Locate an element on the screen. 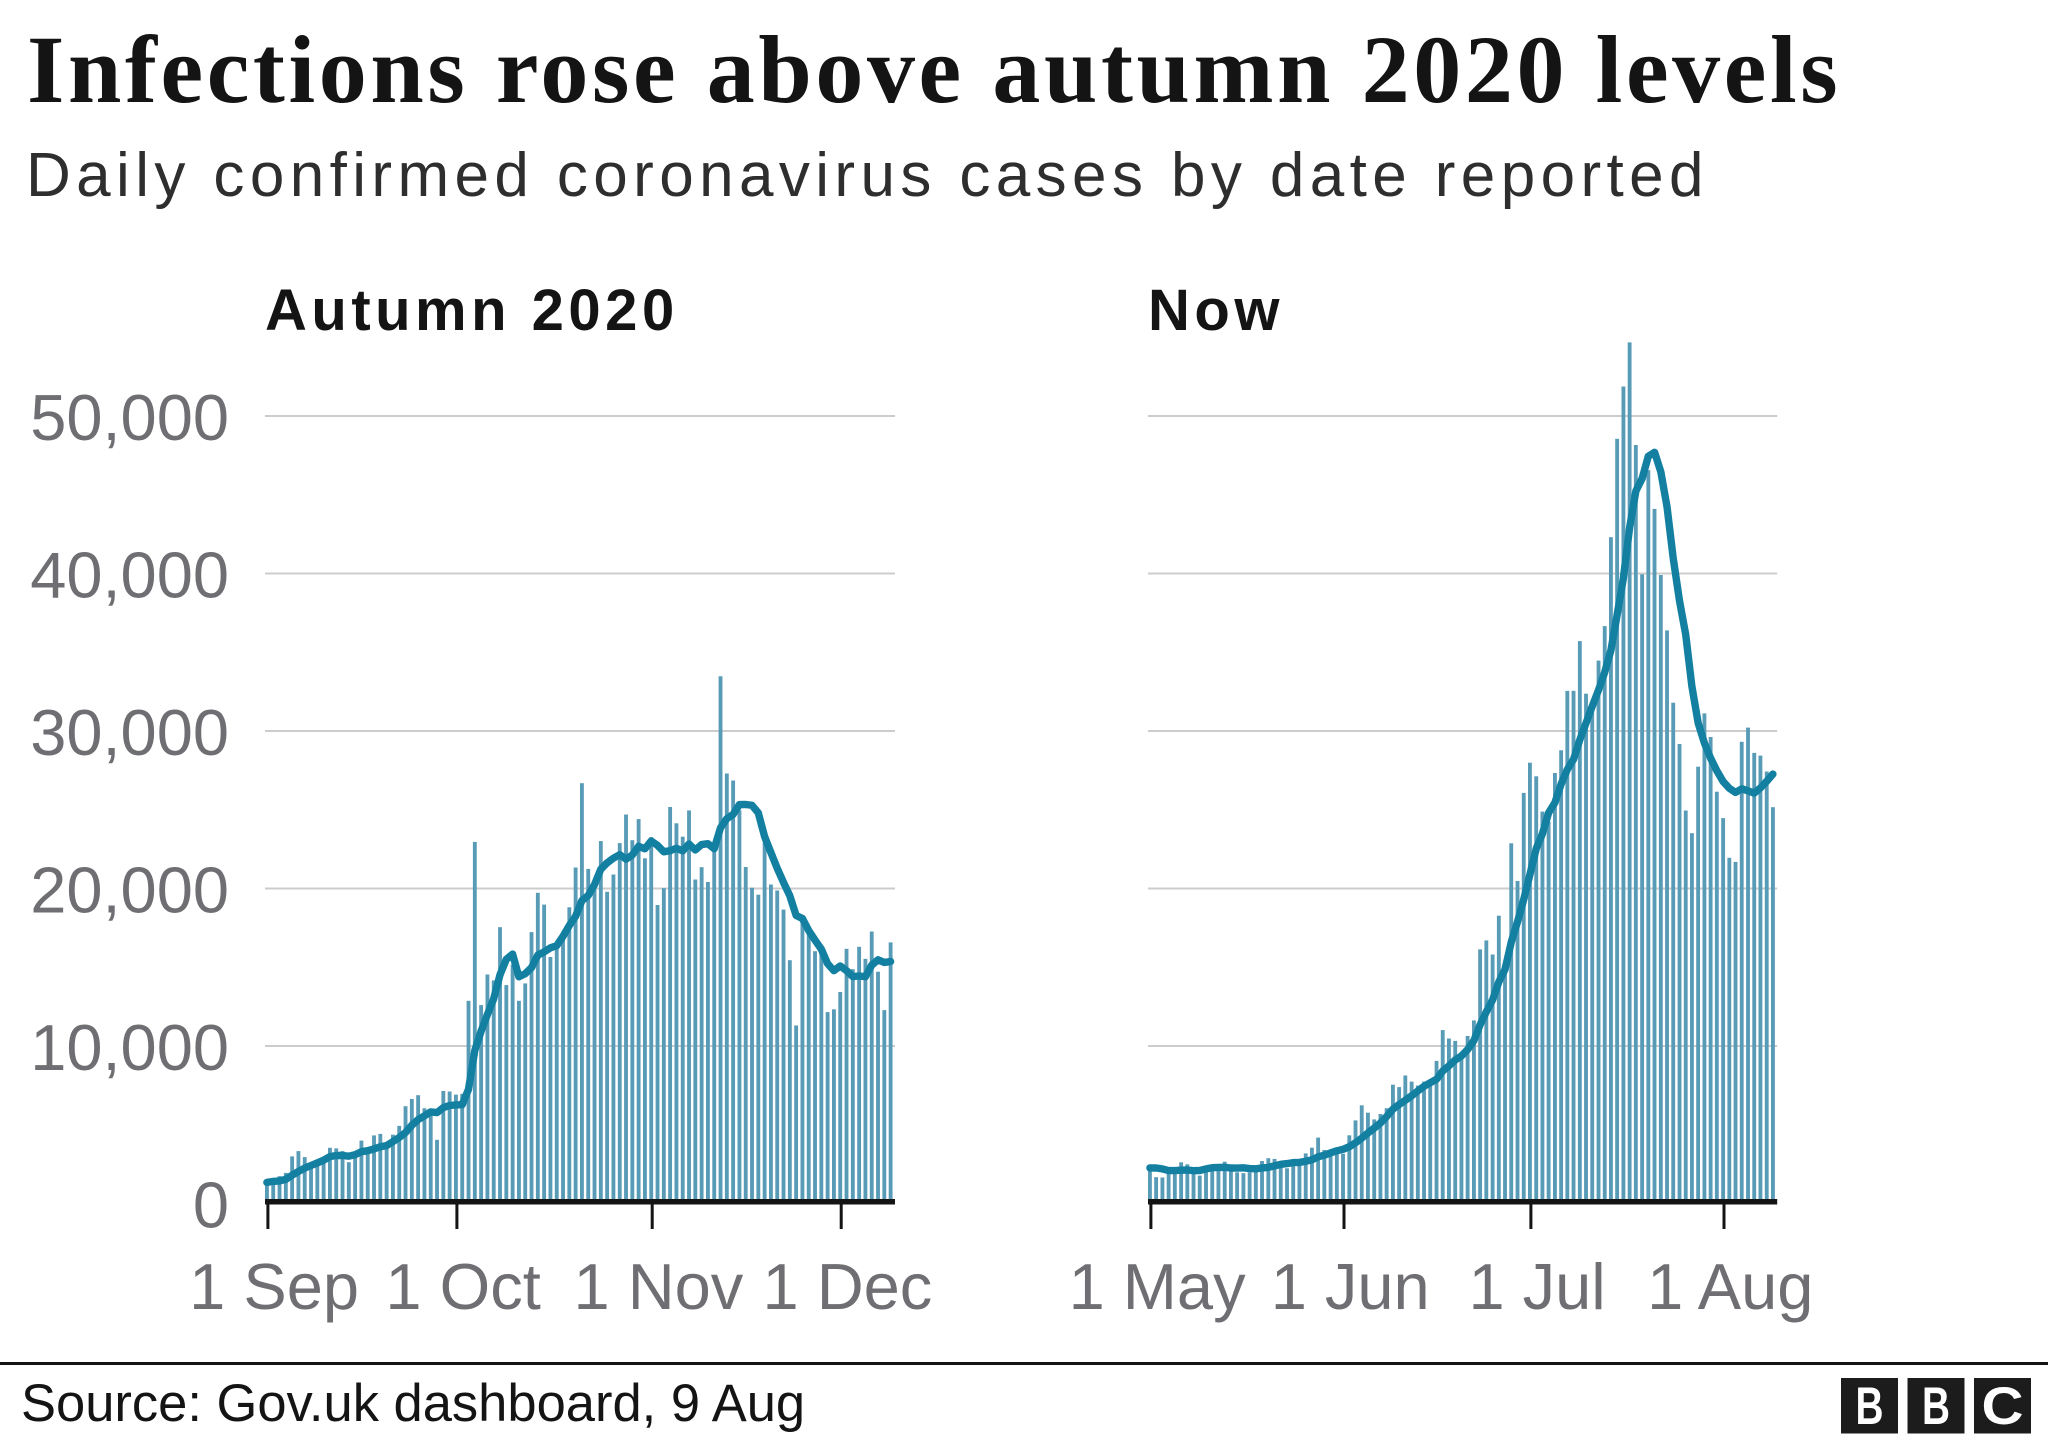  svg-text: 10,000 is located at coordinates (129, 1047).